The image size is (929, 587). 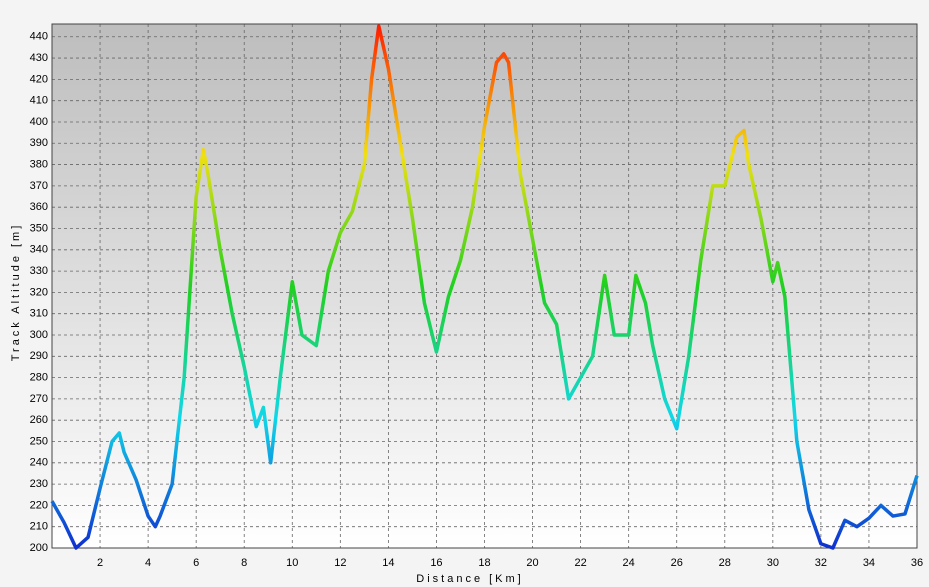 I want to click on y-tick-label: 290, so click(x=39, y=356).